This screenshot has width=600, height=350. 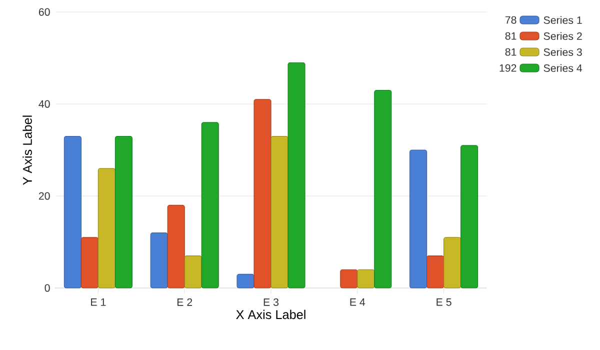 What do you see at coordinates (563, 52) in the screenshot?
I see `legend-label: Series 3` at bounding box center [563, 52].